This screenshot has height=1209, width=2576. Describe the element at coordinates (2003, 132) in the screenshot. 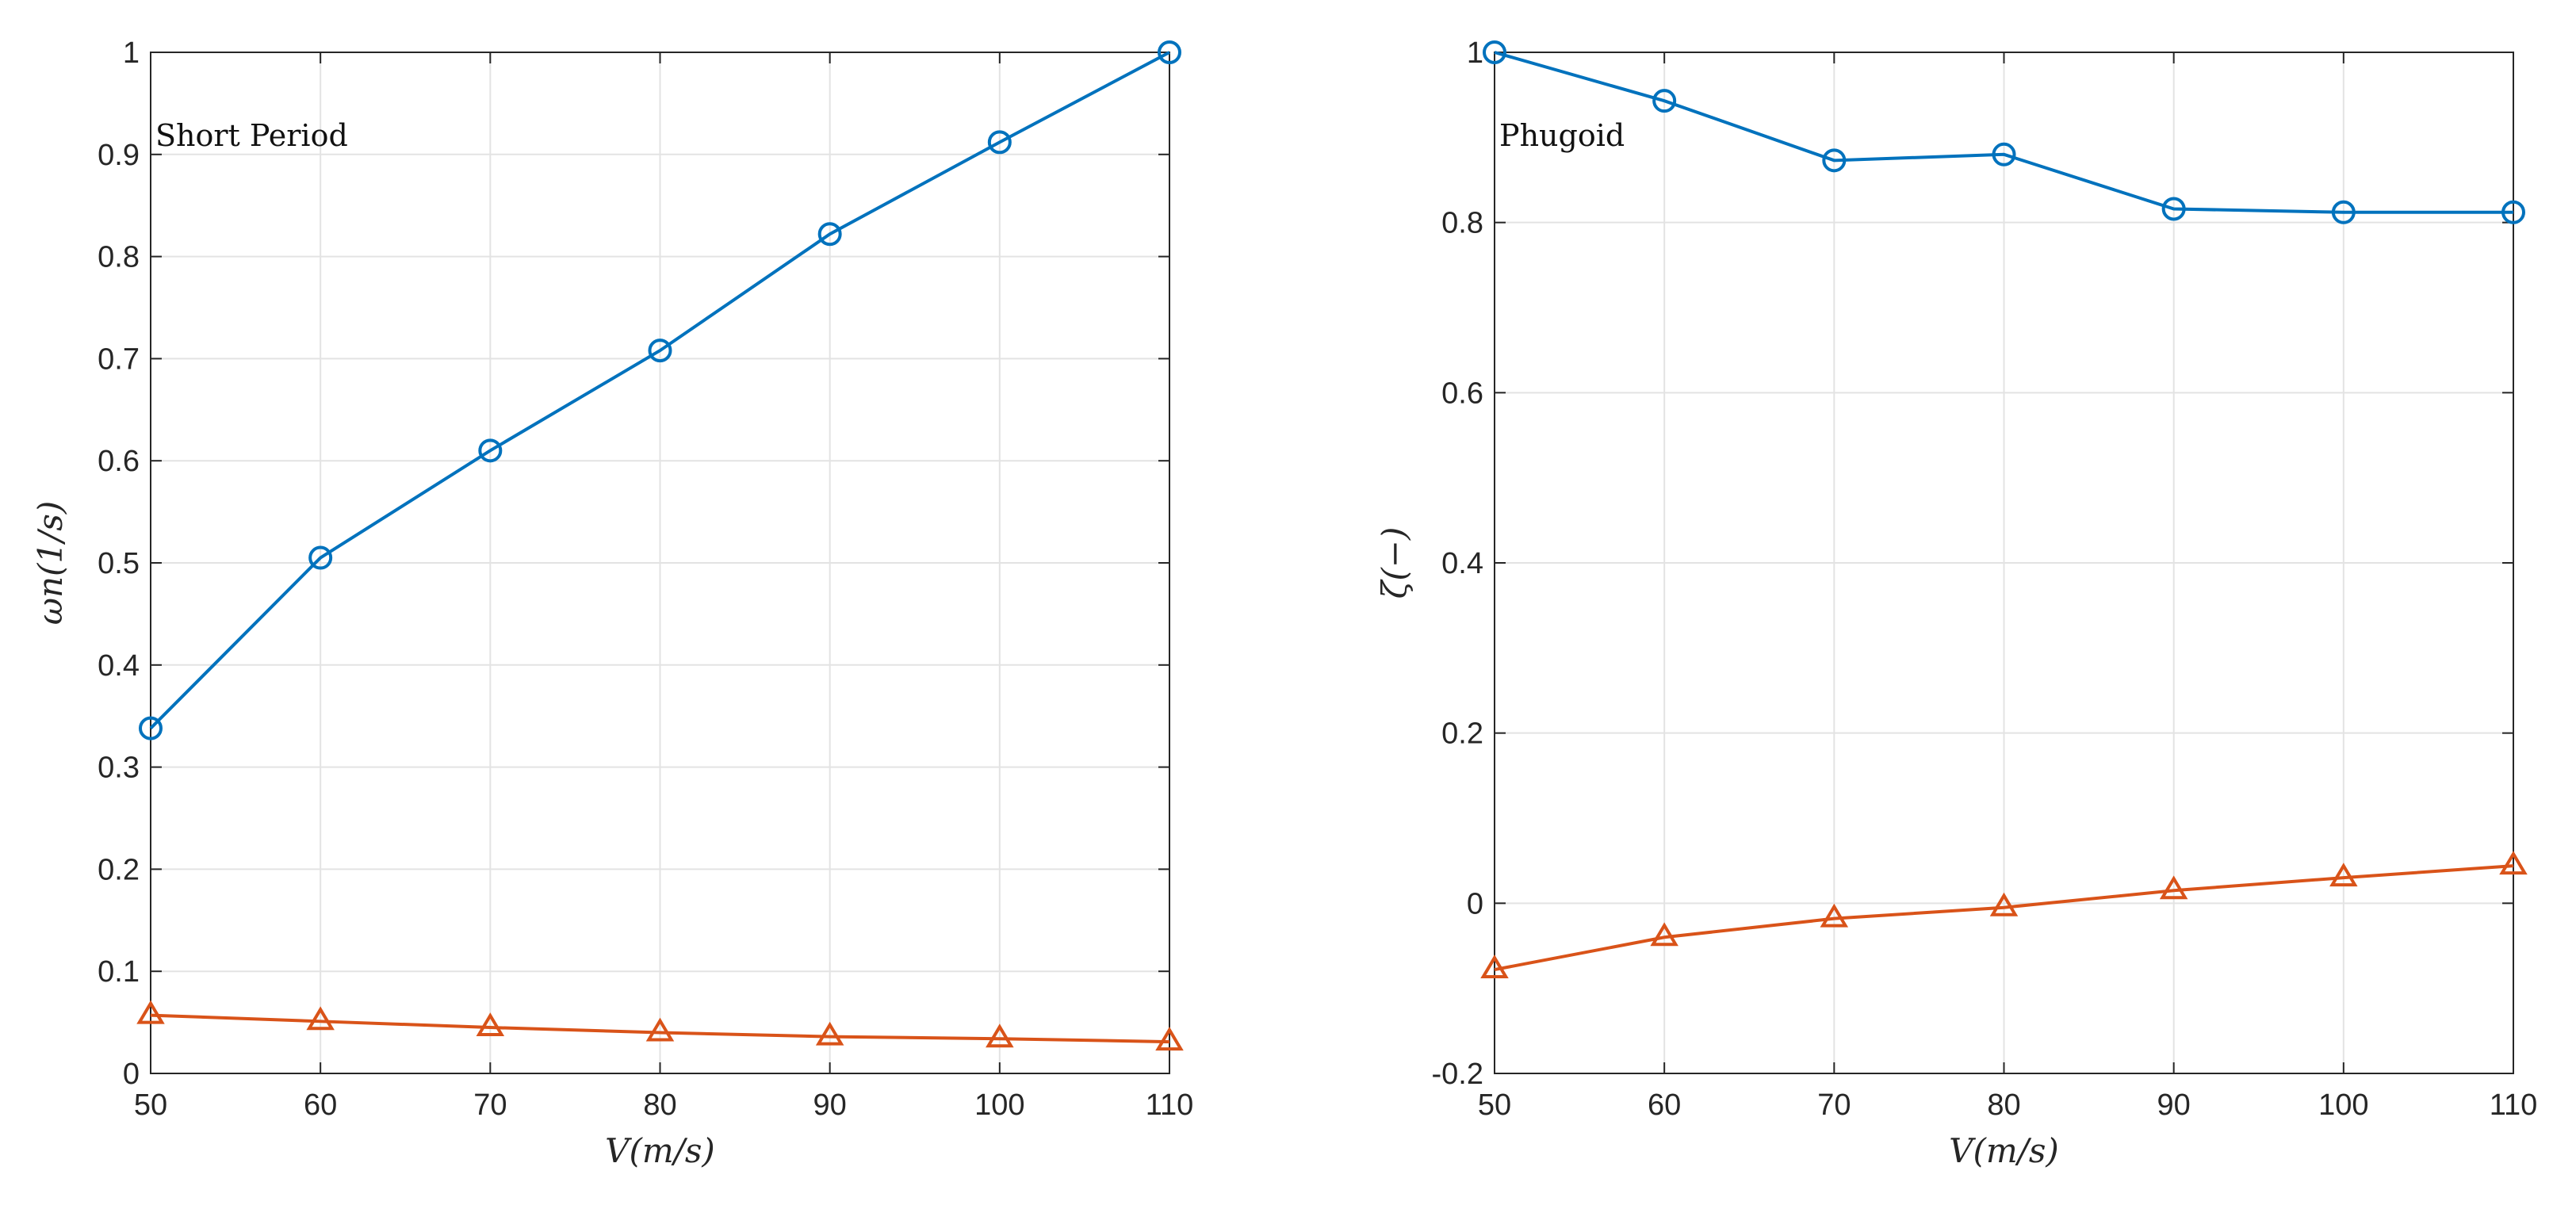

I see `phugoid-series-1-line` at that location.